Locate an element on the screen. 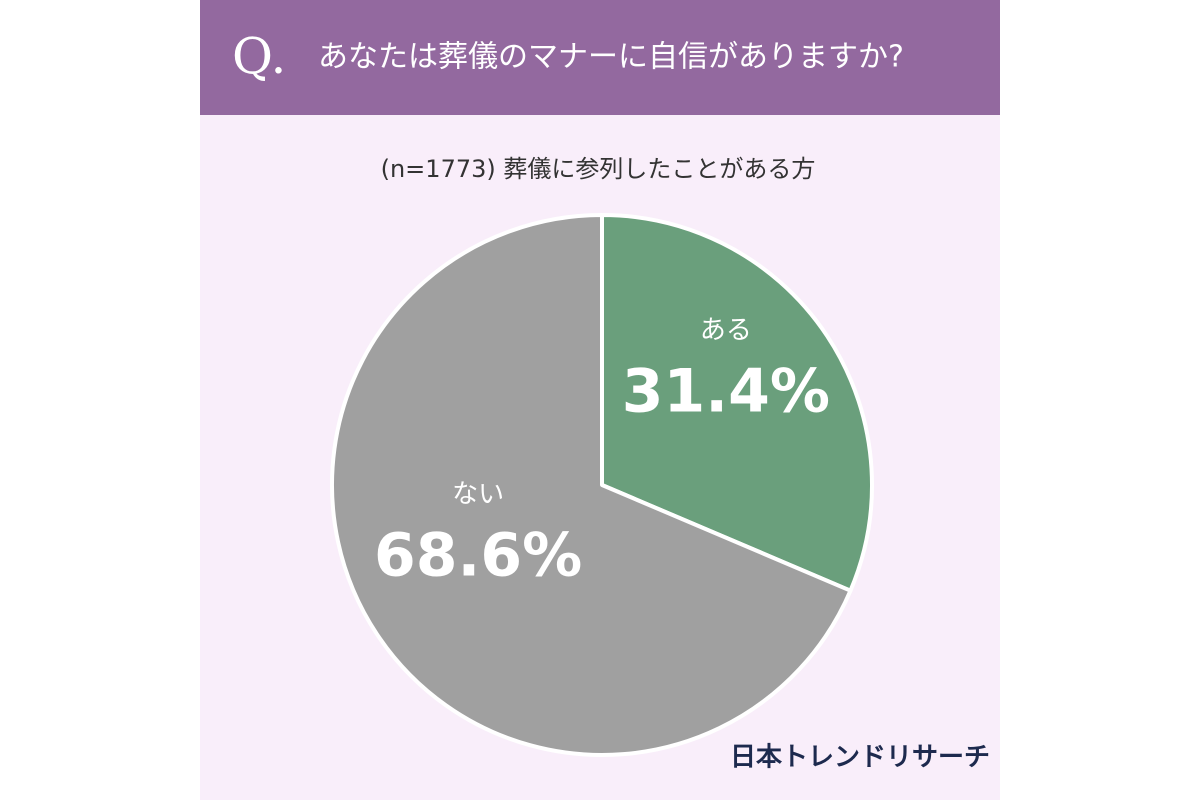  source-logo: 日本トレンドリサーチ is located at coordinates (860, 758).